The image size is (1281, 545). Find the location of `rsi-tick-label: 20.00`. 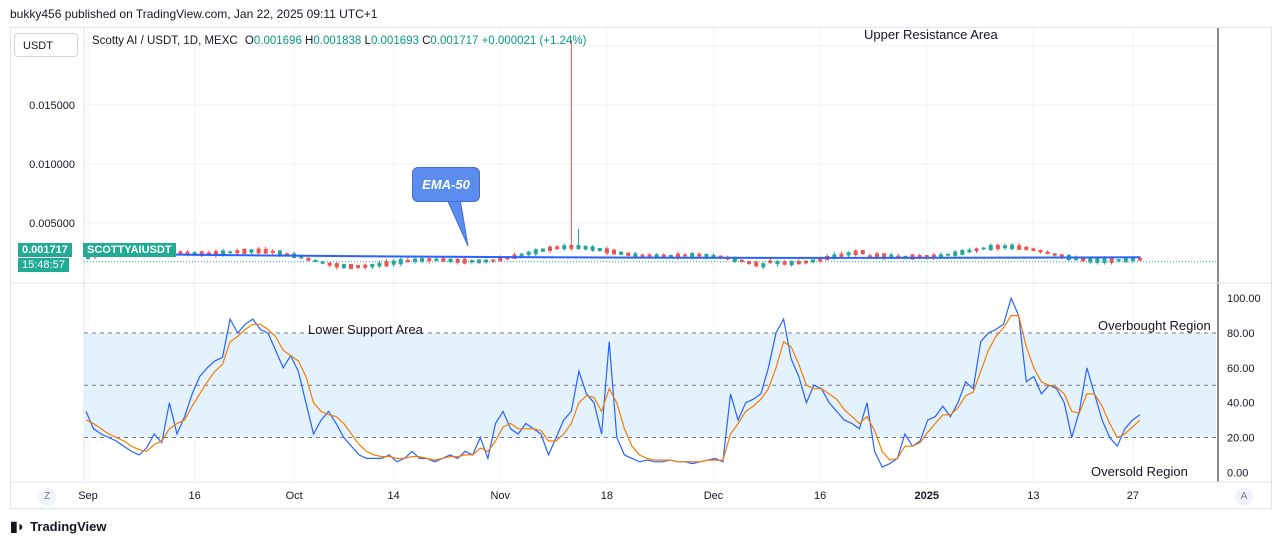

rsi-tick-label: 20.00 is located at coordinates (1241, 438).